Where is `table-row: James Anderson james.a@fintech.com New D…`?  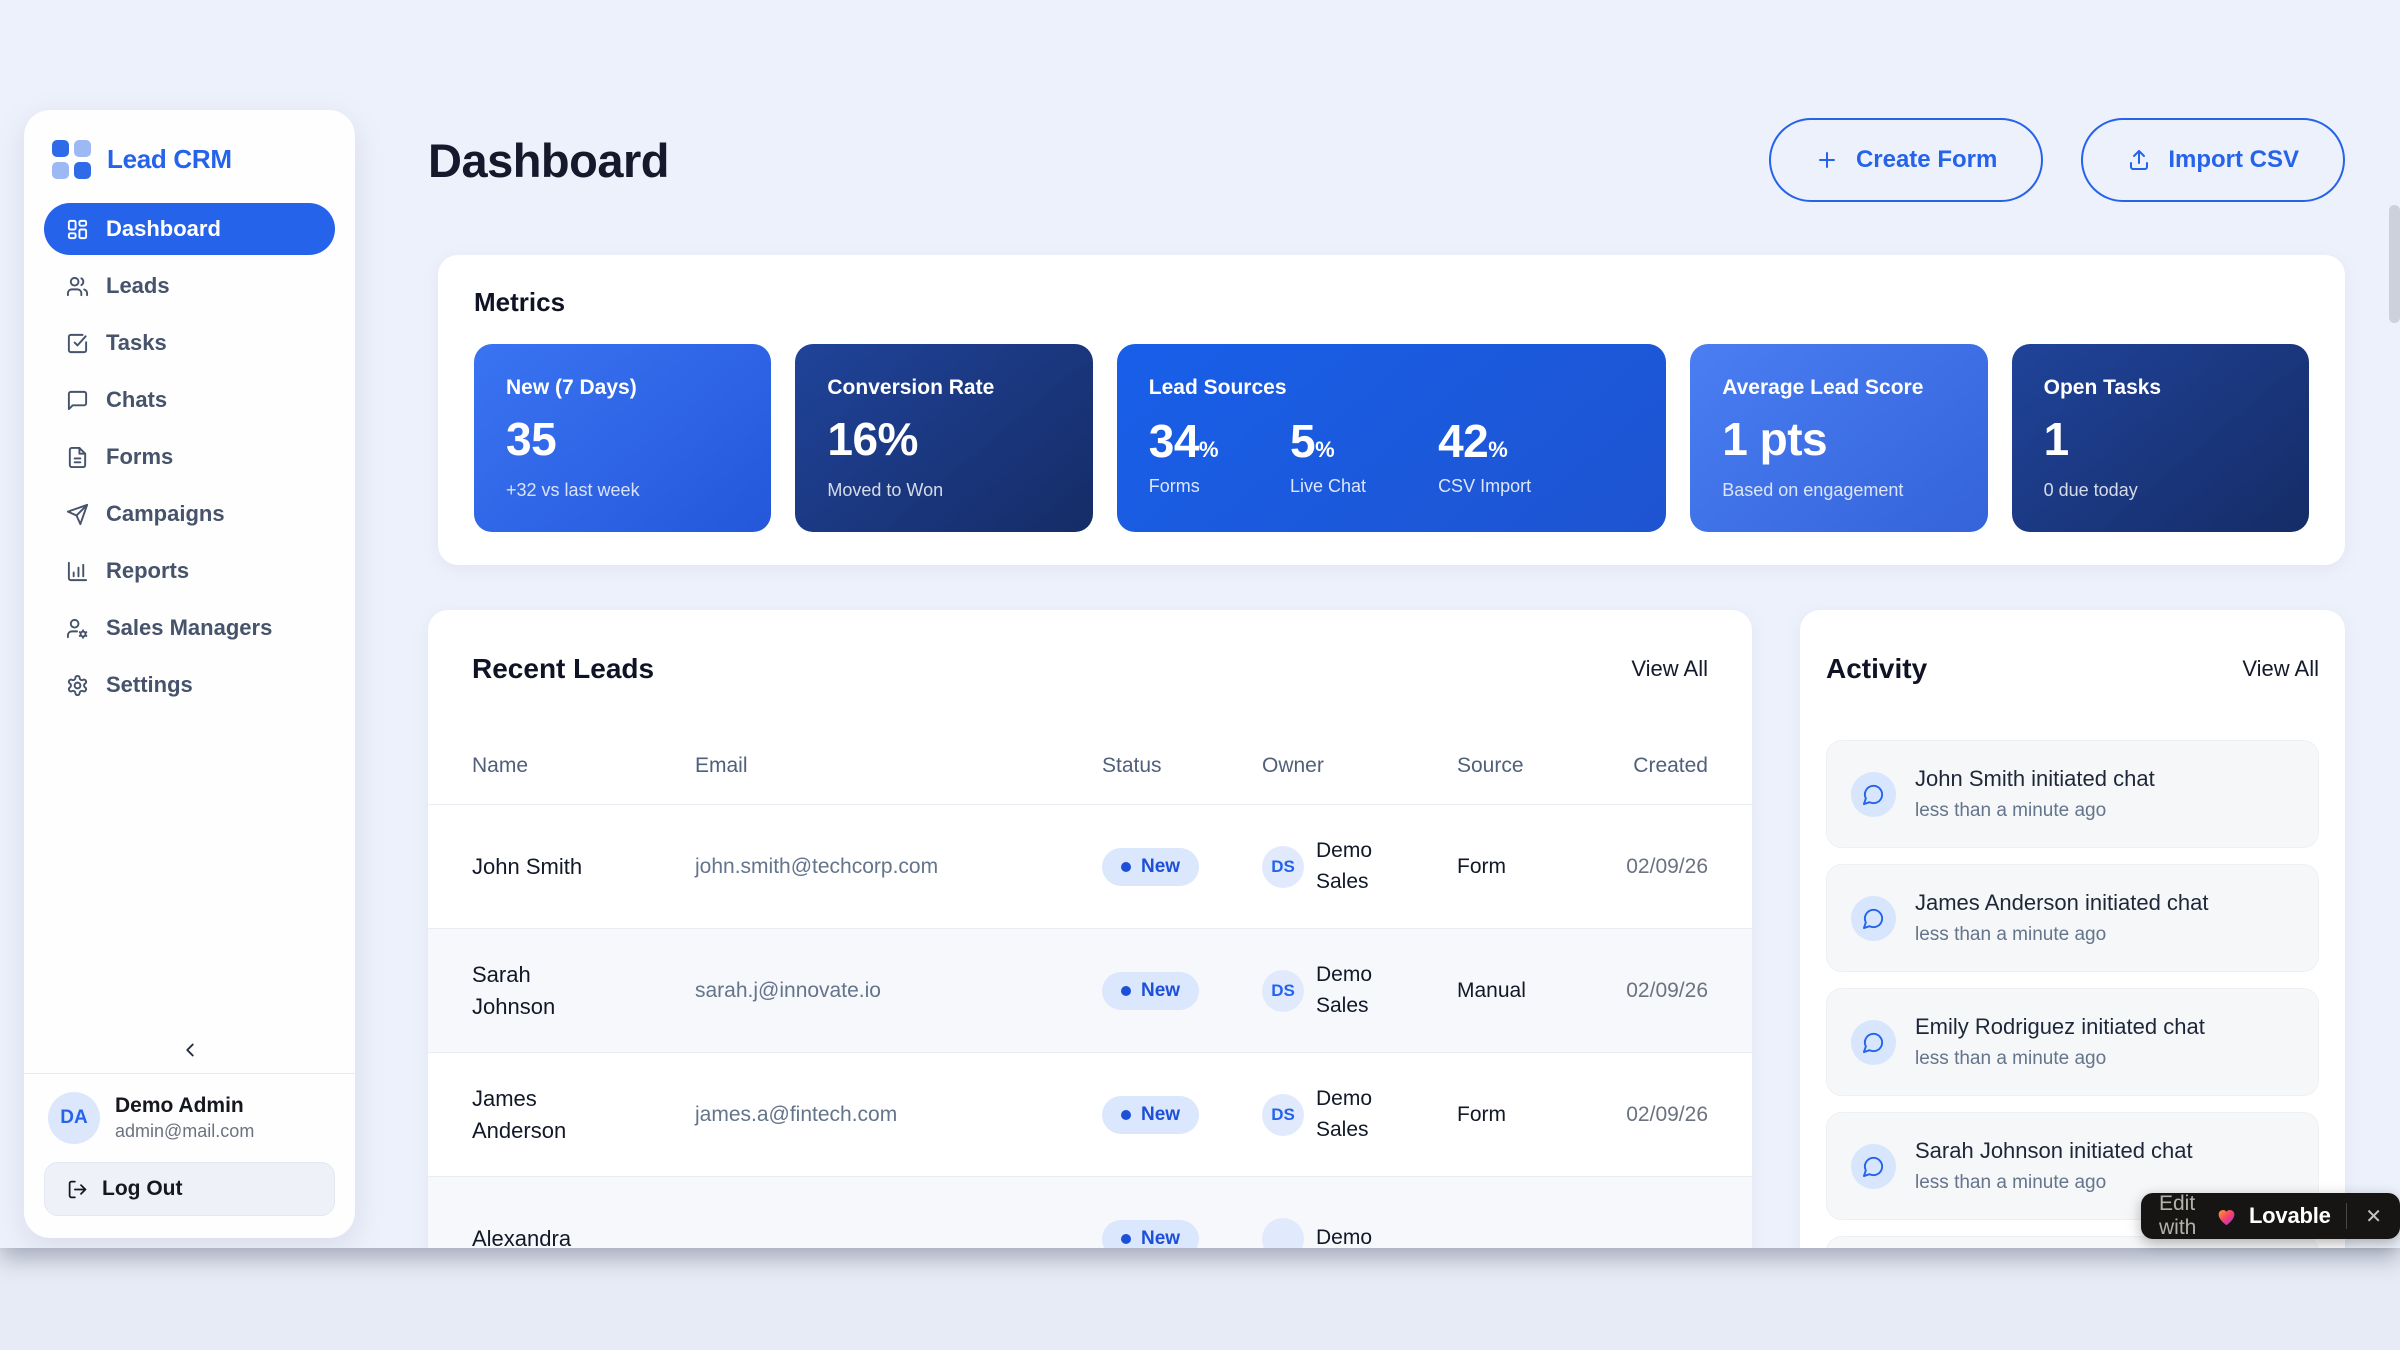
table-row: James Anderson james.a@fintech.com New D… is located at coordinates (1090, 1115).